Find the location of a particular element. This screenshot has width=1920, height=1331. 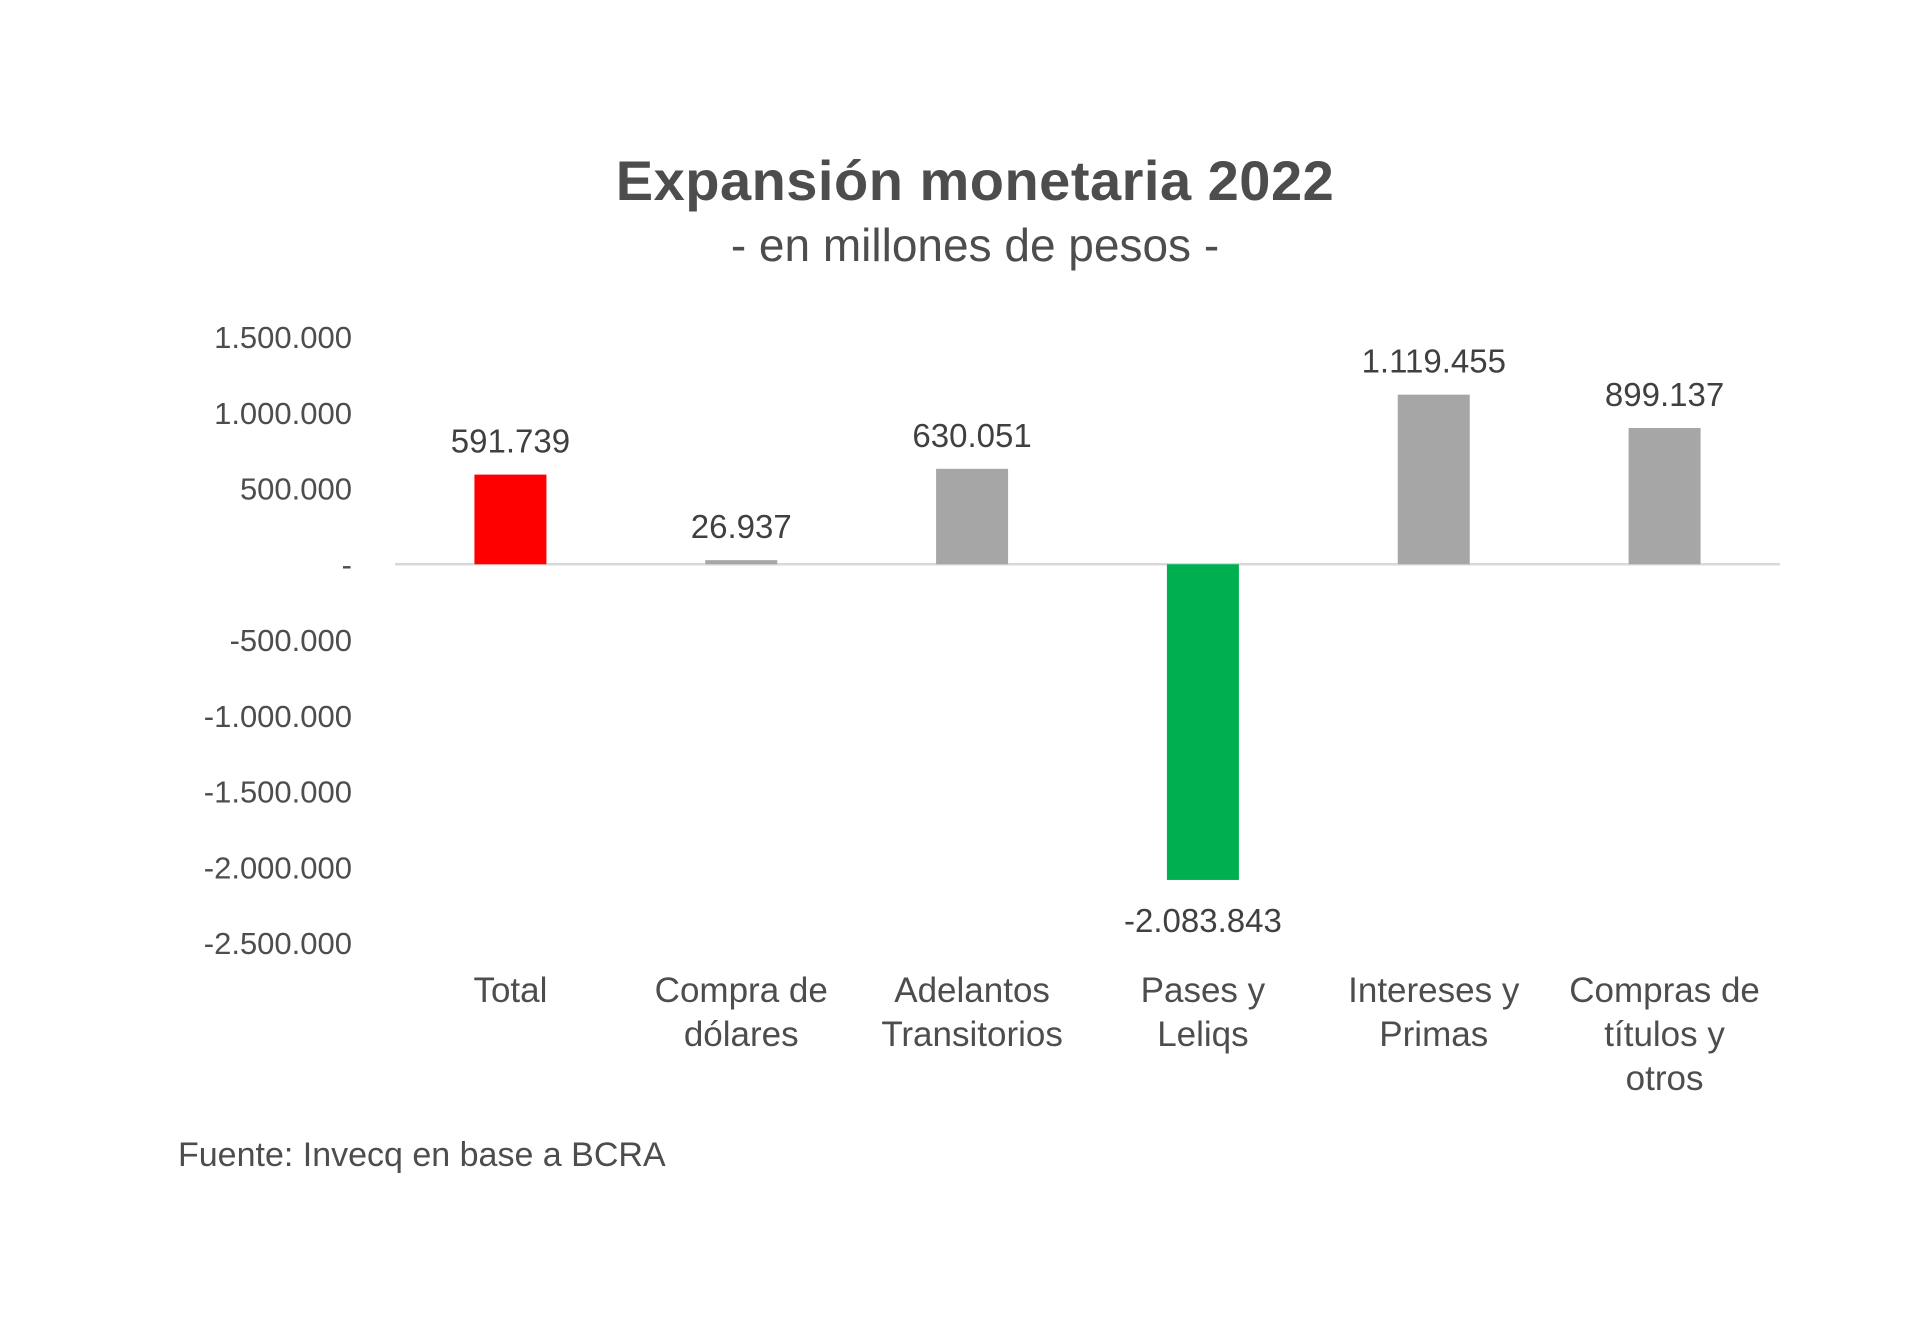

data-label: -2.083.843 is located at coordinates (1203, 920).